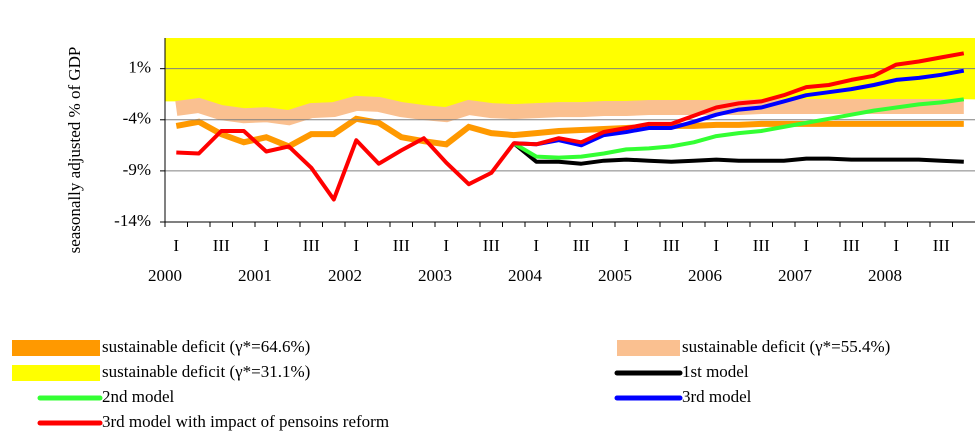 The width and height of the screenshot is (976, 448). What do you see at coordinates (138, 396) in the screenshot?
I see `legend-label: 2nd model` at bounding box center [138, 396].